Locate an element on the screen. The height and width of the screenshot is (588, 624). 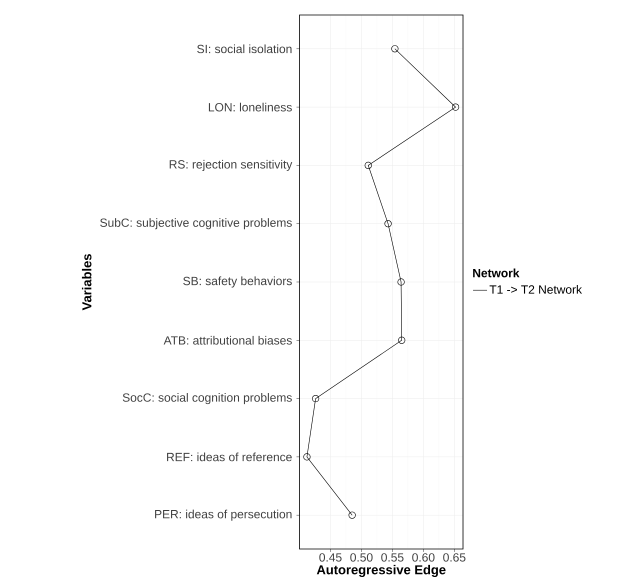
x-tick-label: 0.60 is located at coordinates (423, 557).